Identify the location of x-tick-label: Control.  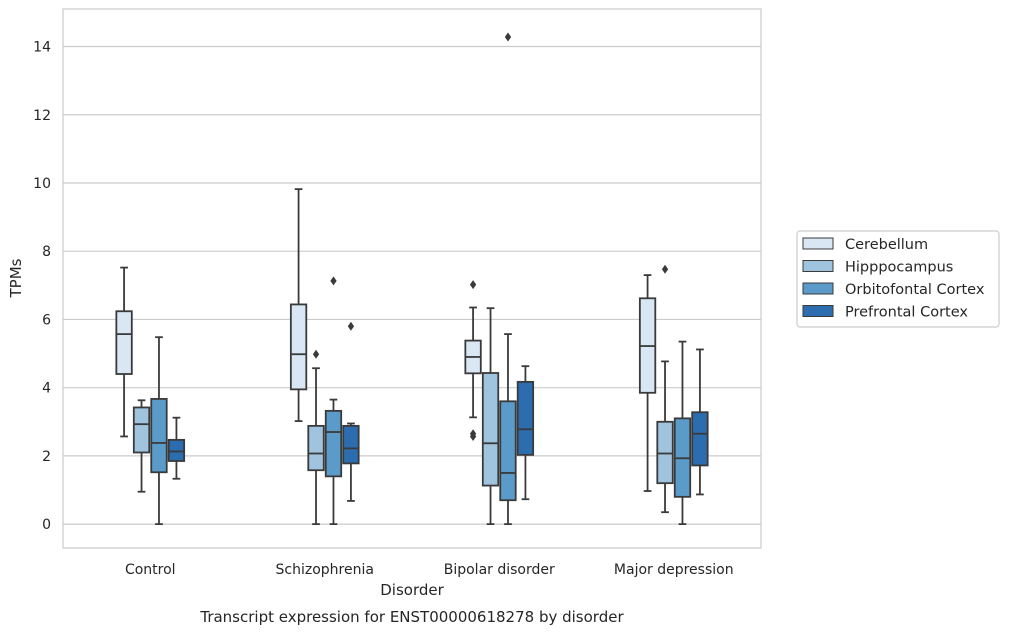
(150, 570).